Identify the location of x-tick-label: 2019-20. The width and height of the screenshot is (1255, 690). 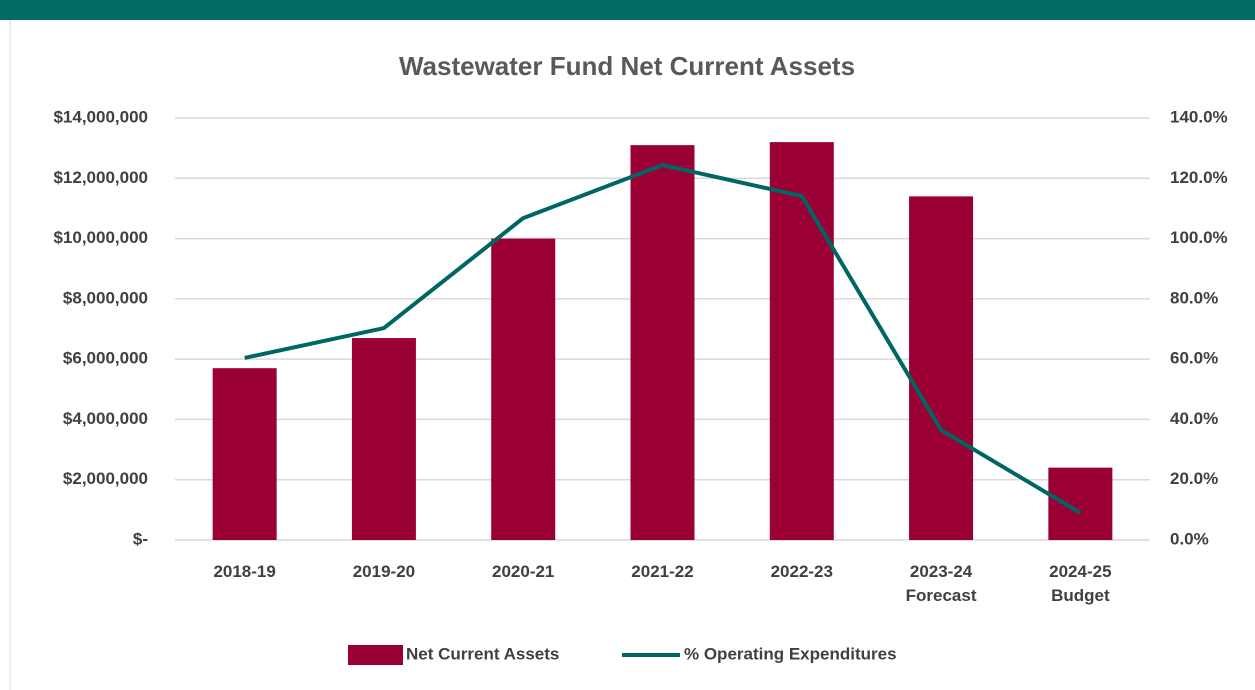
(384, 571).